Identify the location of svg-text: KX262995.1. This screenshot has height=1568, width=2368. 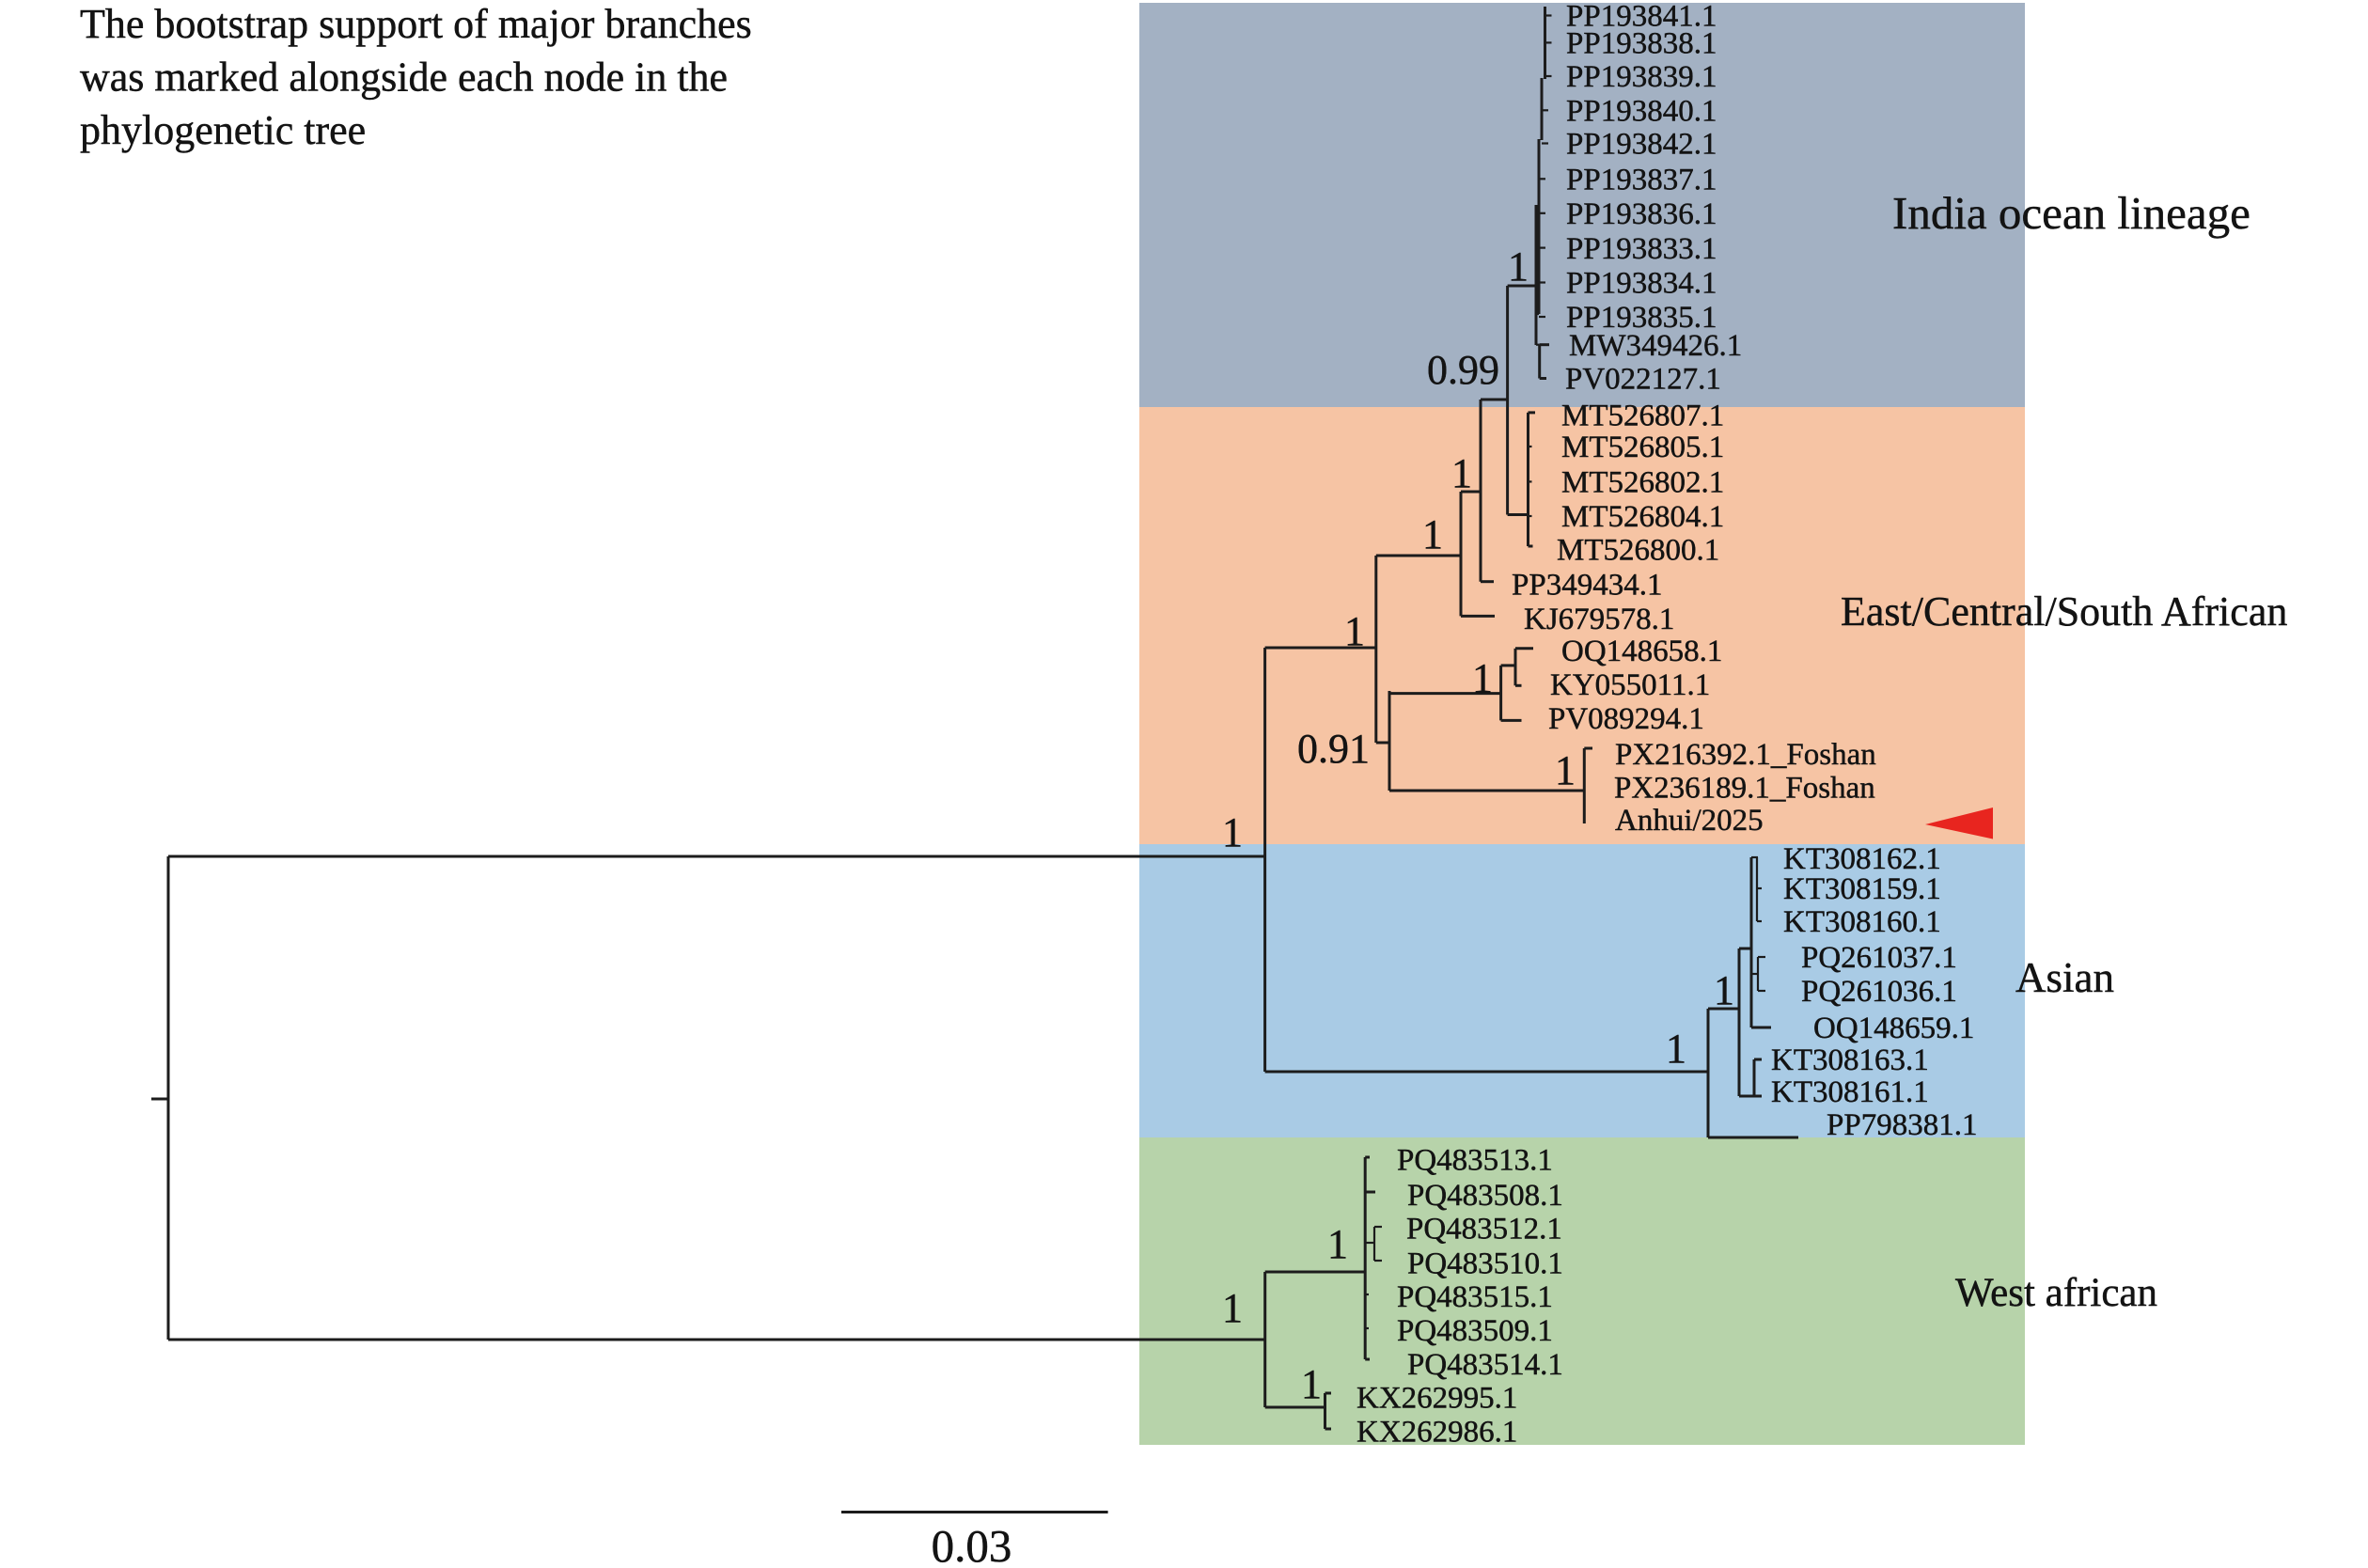
(1437, 1399).